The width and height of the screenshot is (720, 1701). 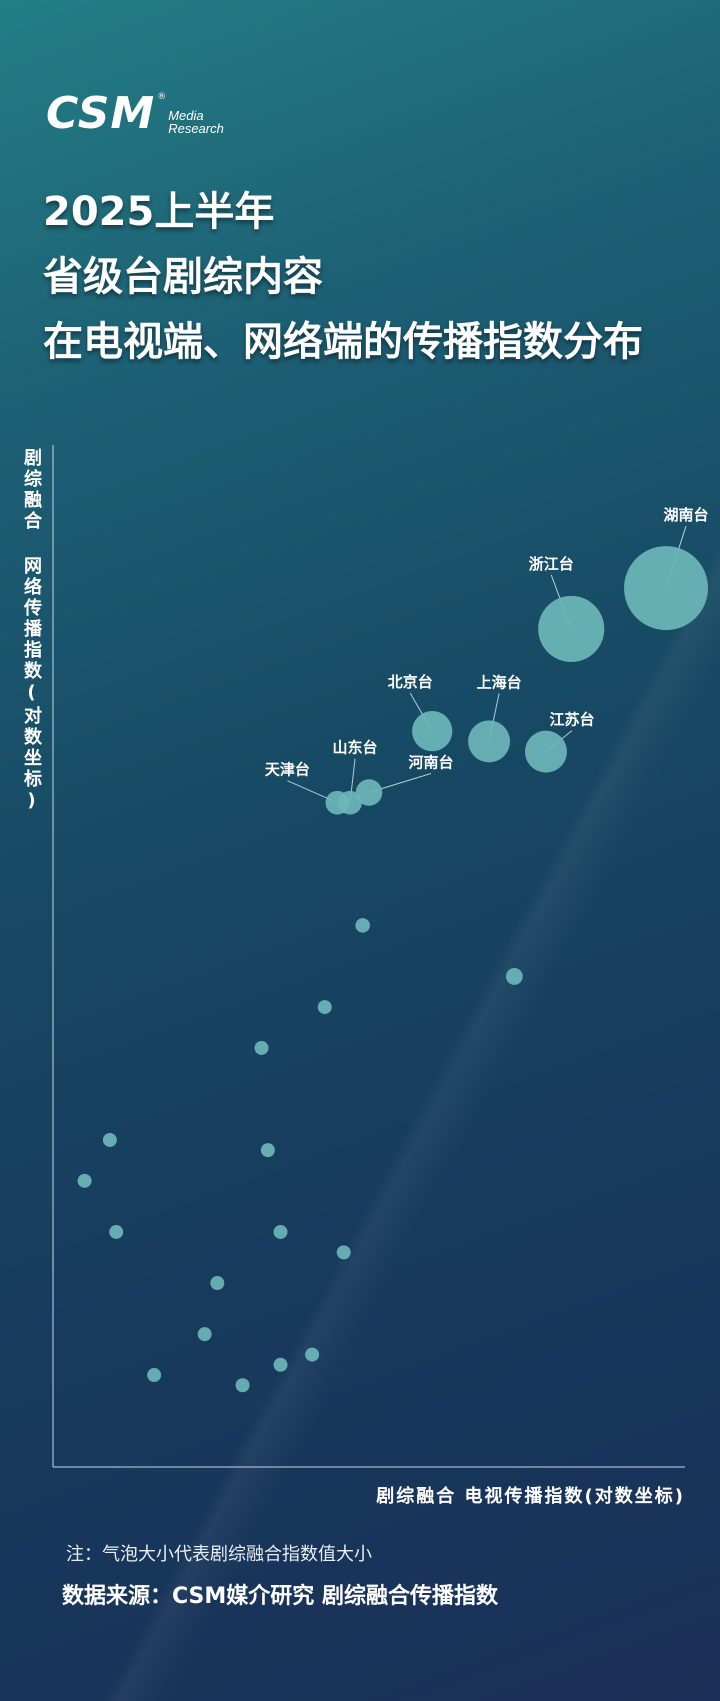 I want to click on data-source: 数据来源：CSM媒介研究 剧综融合传播指数, so click(x=280, y=1596).